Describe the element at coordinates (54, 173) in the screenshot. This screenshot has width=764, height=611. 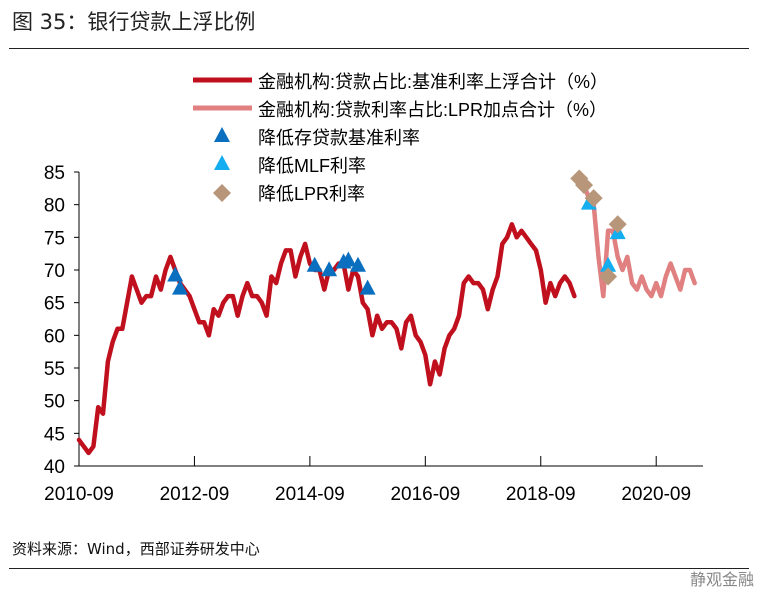
I see `y-tick-label: 85` at that location.